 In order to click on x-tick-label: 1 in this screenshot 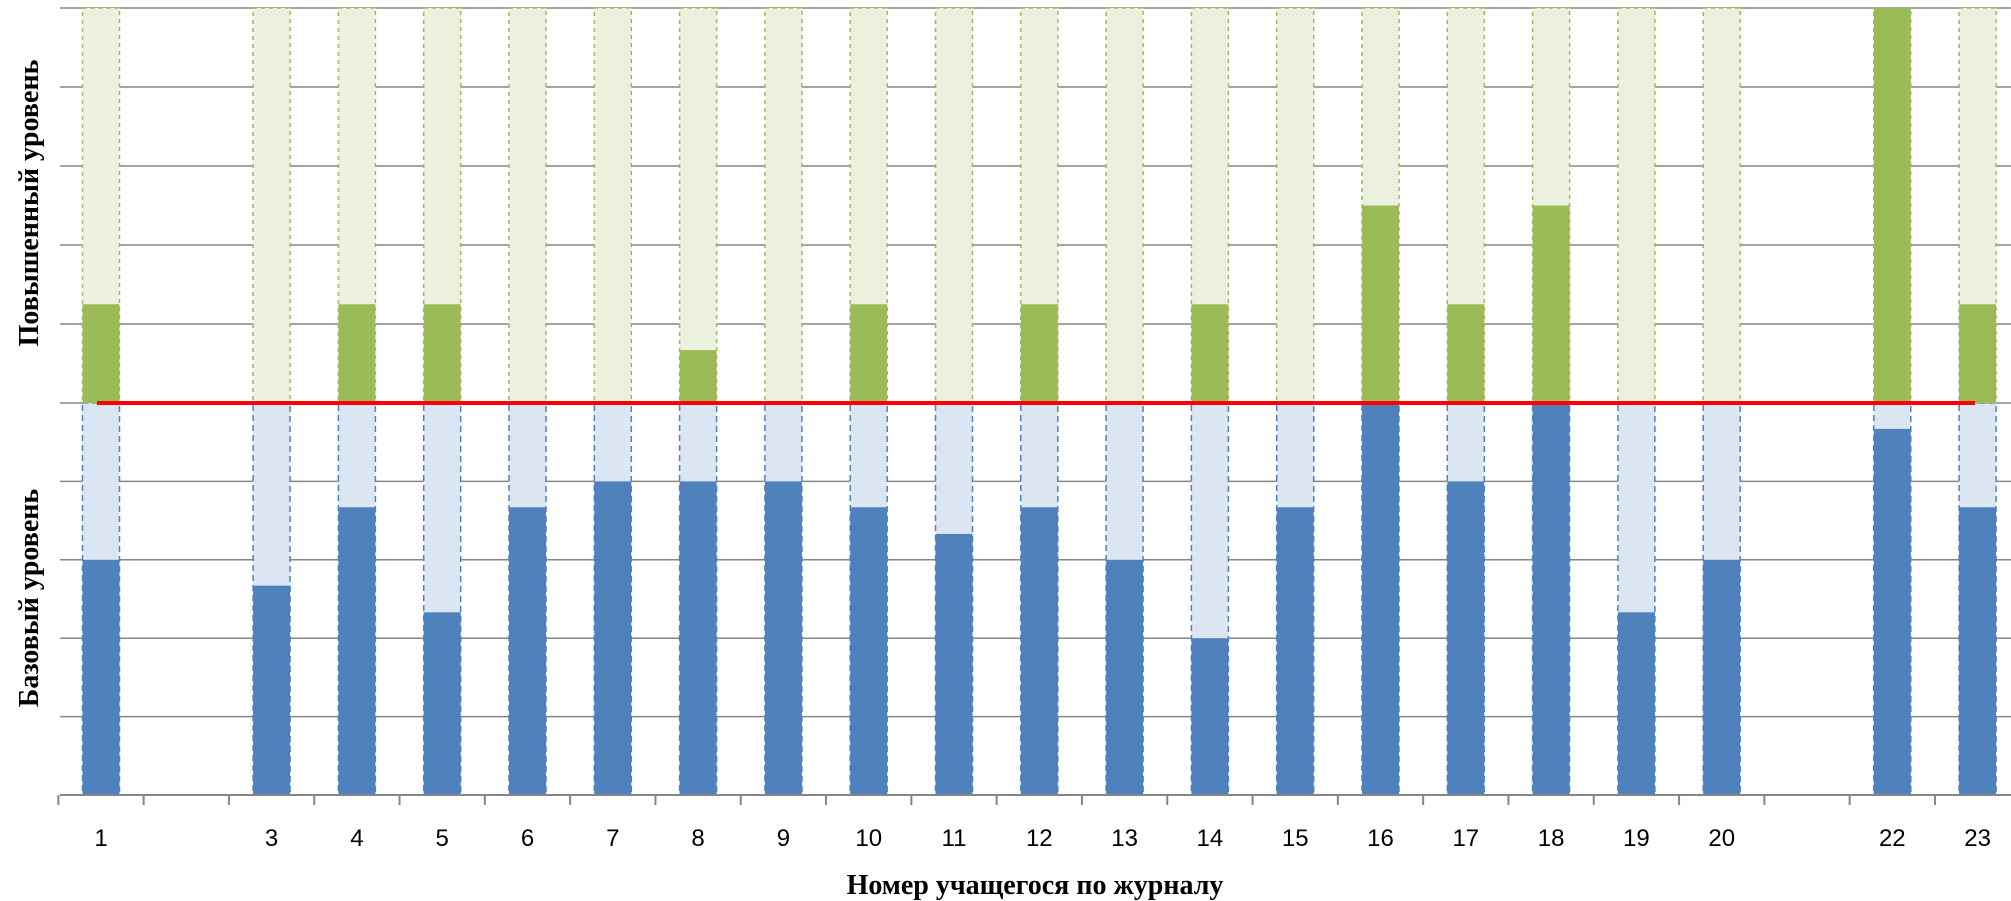, I will do `click(100, 838)`.